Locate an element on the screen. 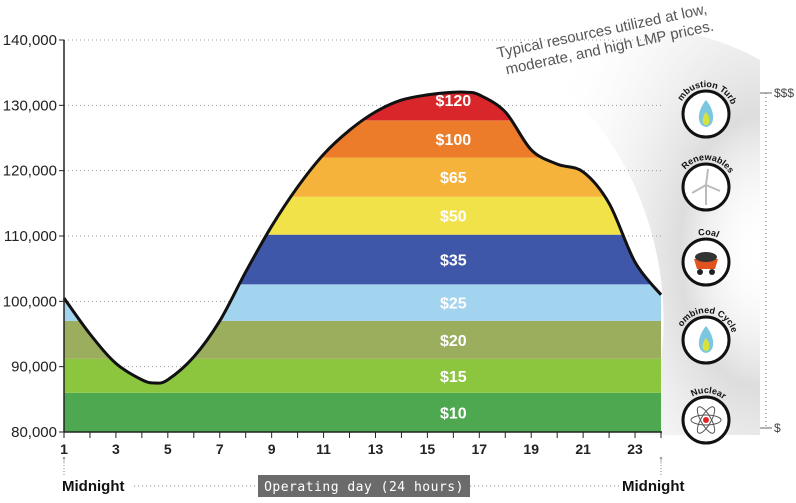  y-tick-label: 120,000 is located at coordinates (30, 171).